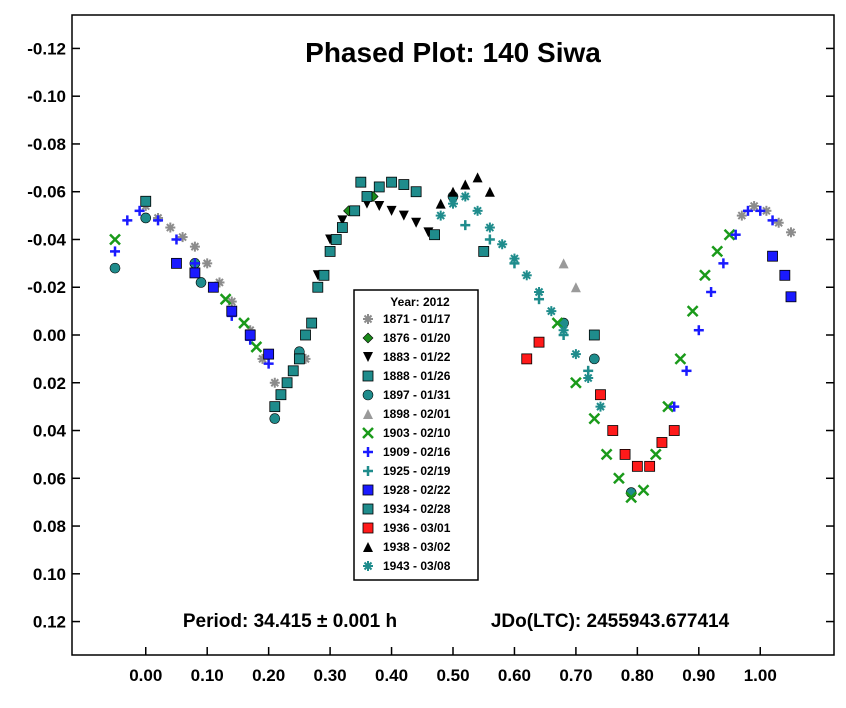 The width and height of the screenshot is (846, 708). Describe the element at coordinates (145, 675) in the screenshot. I see `x-tick-label: 0.00` at that location.